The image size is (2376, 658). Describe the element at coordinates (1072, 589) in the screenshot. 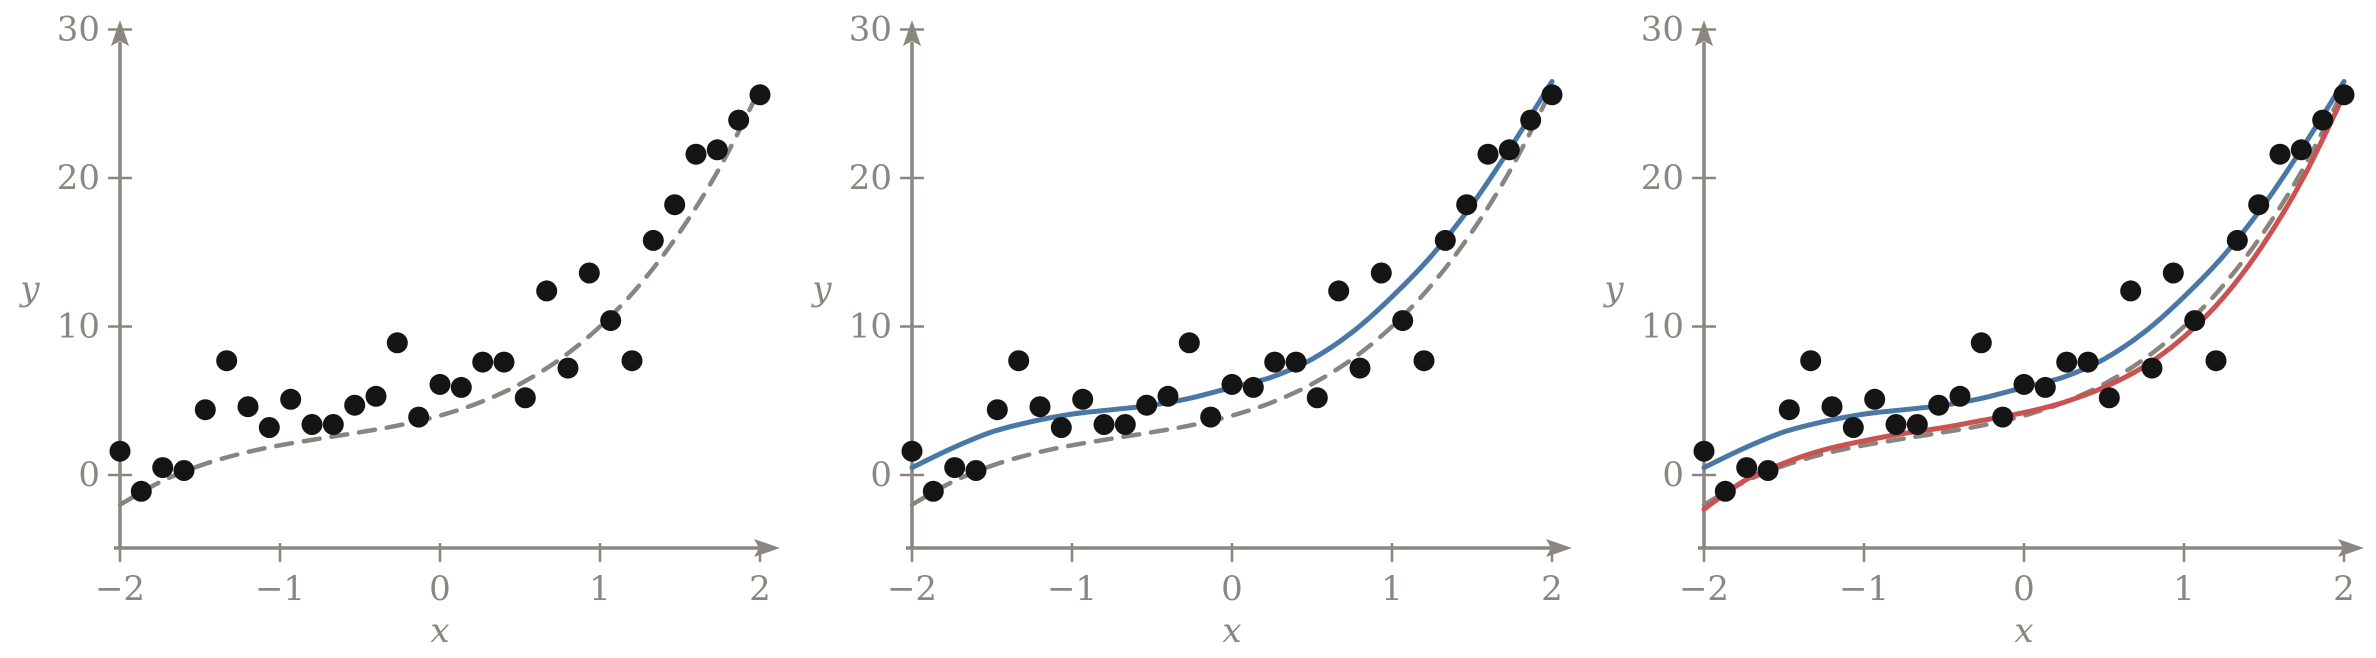

I see `x-tick-label: −1` at that location.